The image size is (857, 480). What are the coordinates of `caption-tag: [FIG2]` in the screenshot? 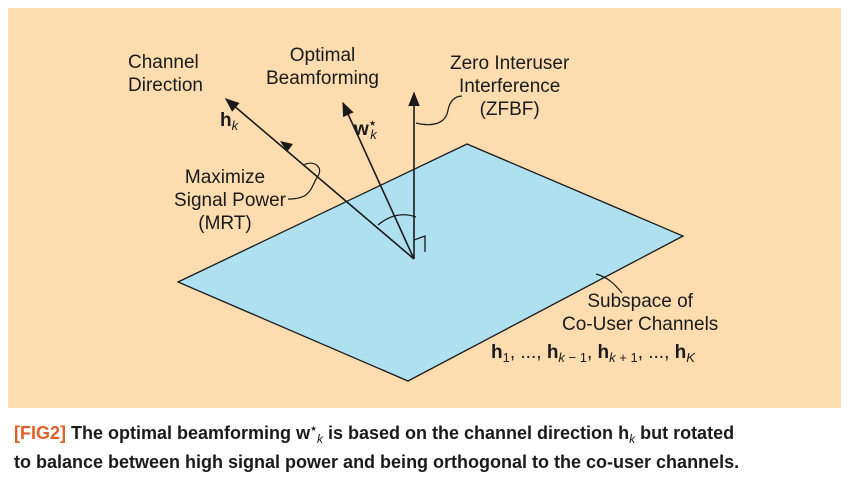 It's located at (40, 433).